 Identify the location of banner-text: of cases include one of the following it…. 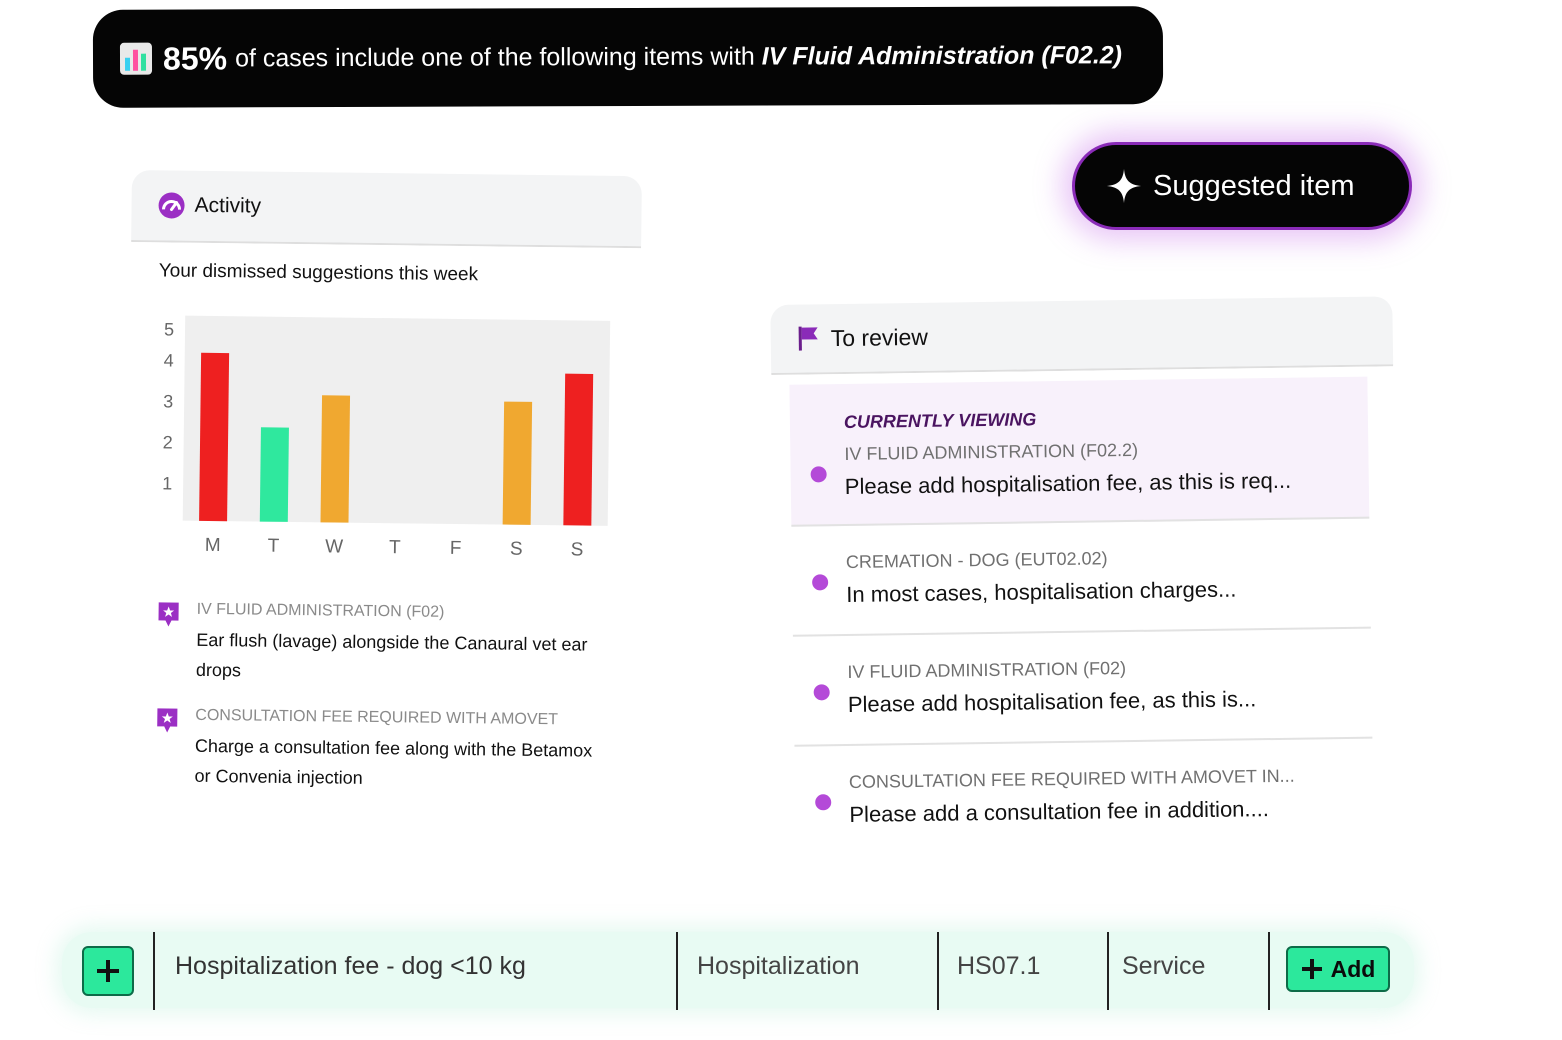
(494, 57).